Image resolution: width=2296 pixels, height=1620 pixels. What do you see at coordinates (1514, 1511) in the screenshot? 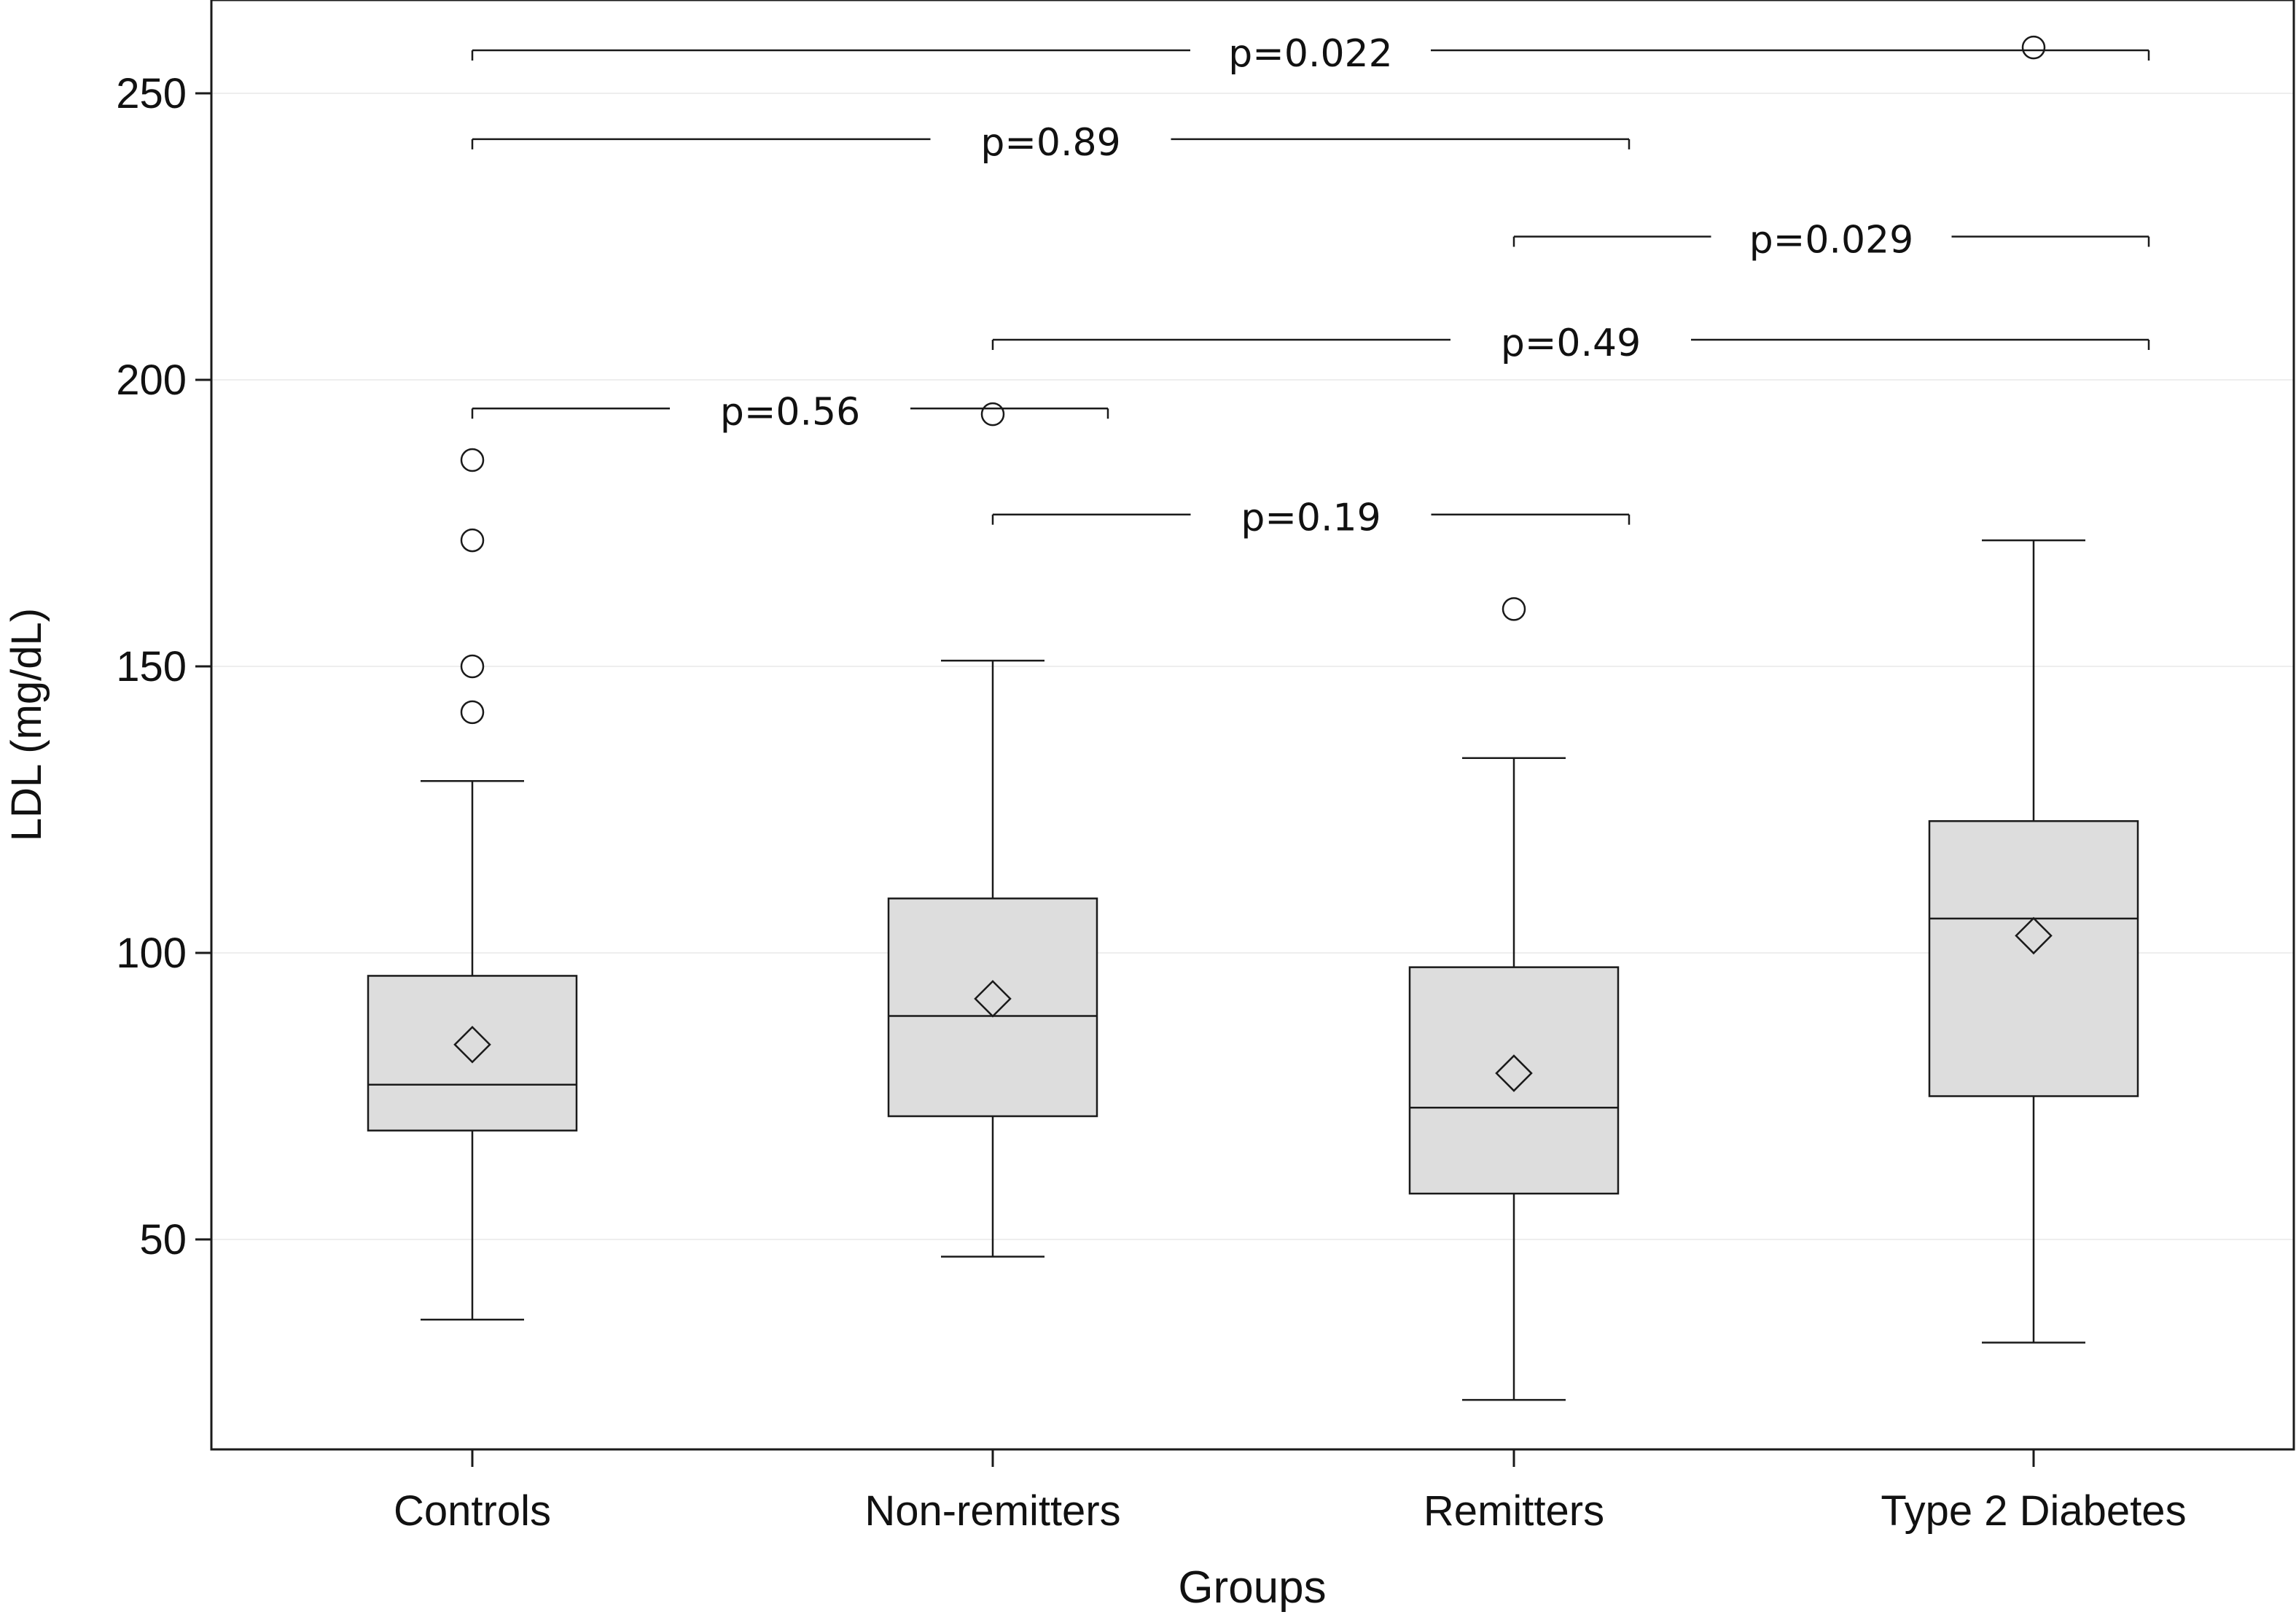
I see `x-tick-label-2: Remitters` at bounding box center [1514, 1511].